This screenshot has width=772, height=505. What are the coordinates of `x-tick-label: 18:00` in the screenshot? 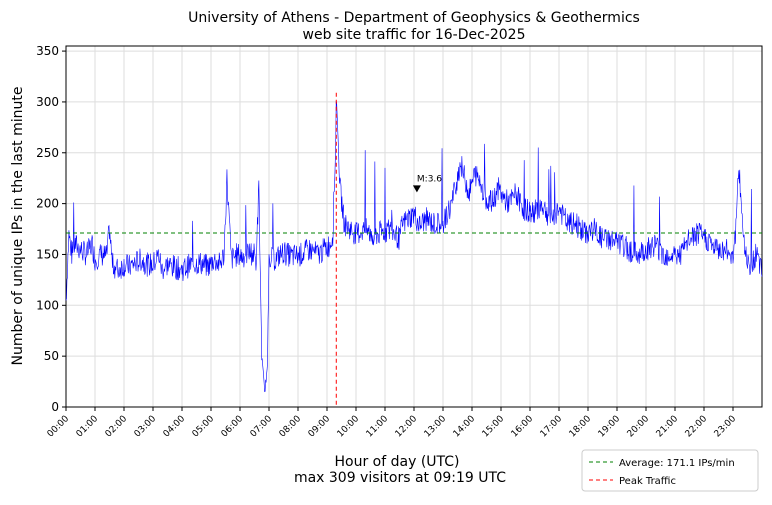 It's located at (581, 427).